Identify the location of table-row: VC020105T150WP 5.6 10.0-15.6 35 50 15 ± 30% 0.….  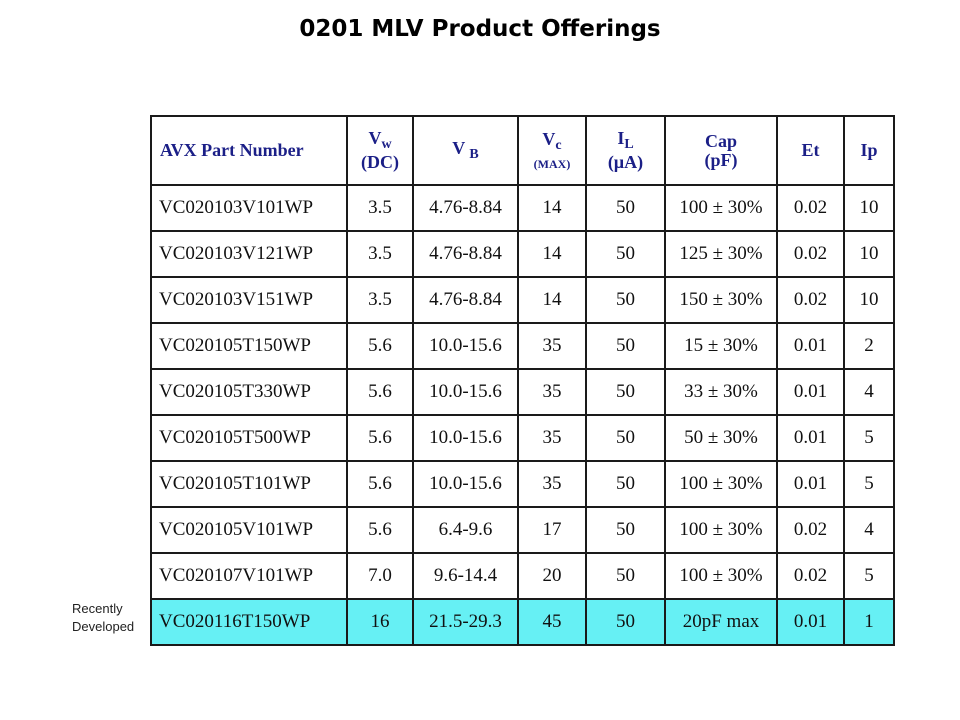
(522, 346).